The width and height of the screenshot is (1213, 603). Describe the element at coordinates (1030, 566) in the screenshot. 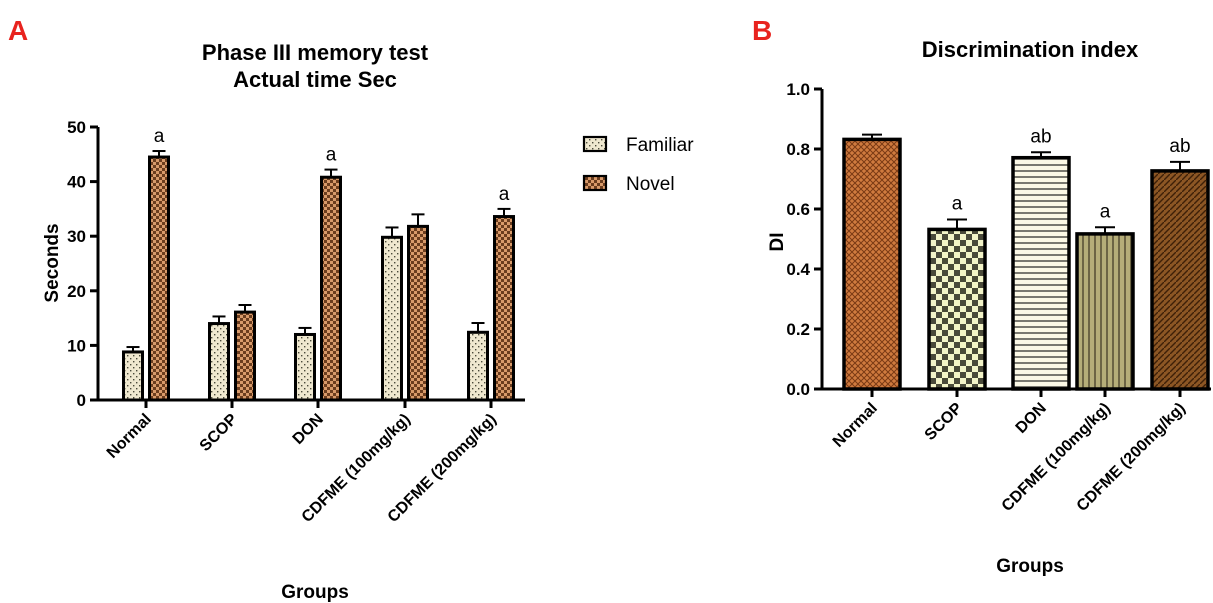

I see `chart-b-x-axis-title: Groups` at that location.